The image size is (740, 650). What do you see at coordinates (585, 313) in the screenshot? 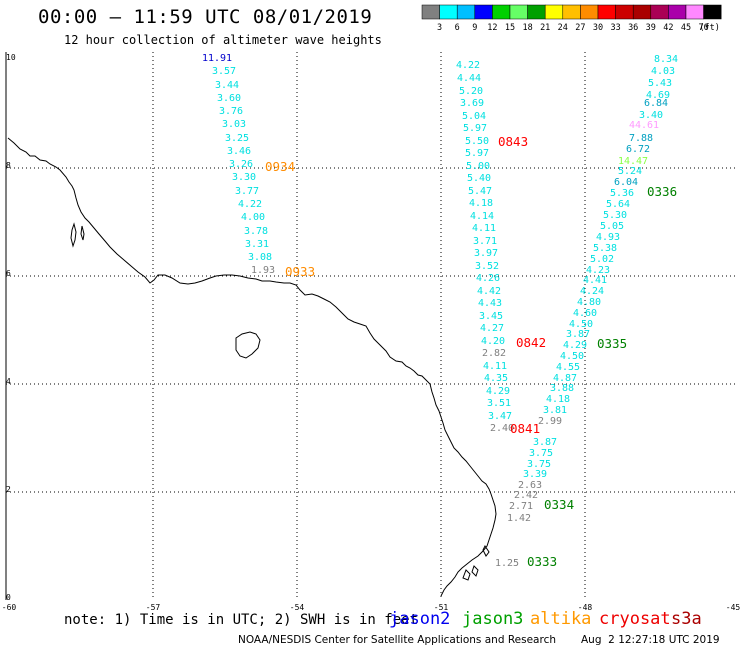
I see `wave-height-value: 4.60` at bounding box center [585, 313].